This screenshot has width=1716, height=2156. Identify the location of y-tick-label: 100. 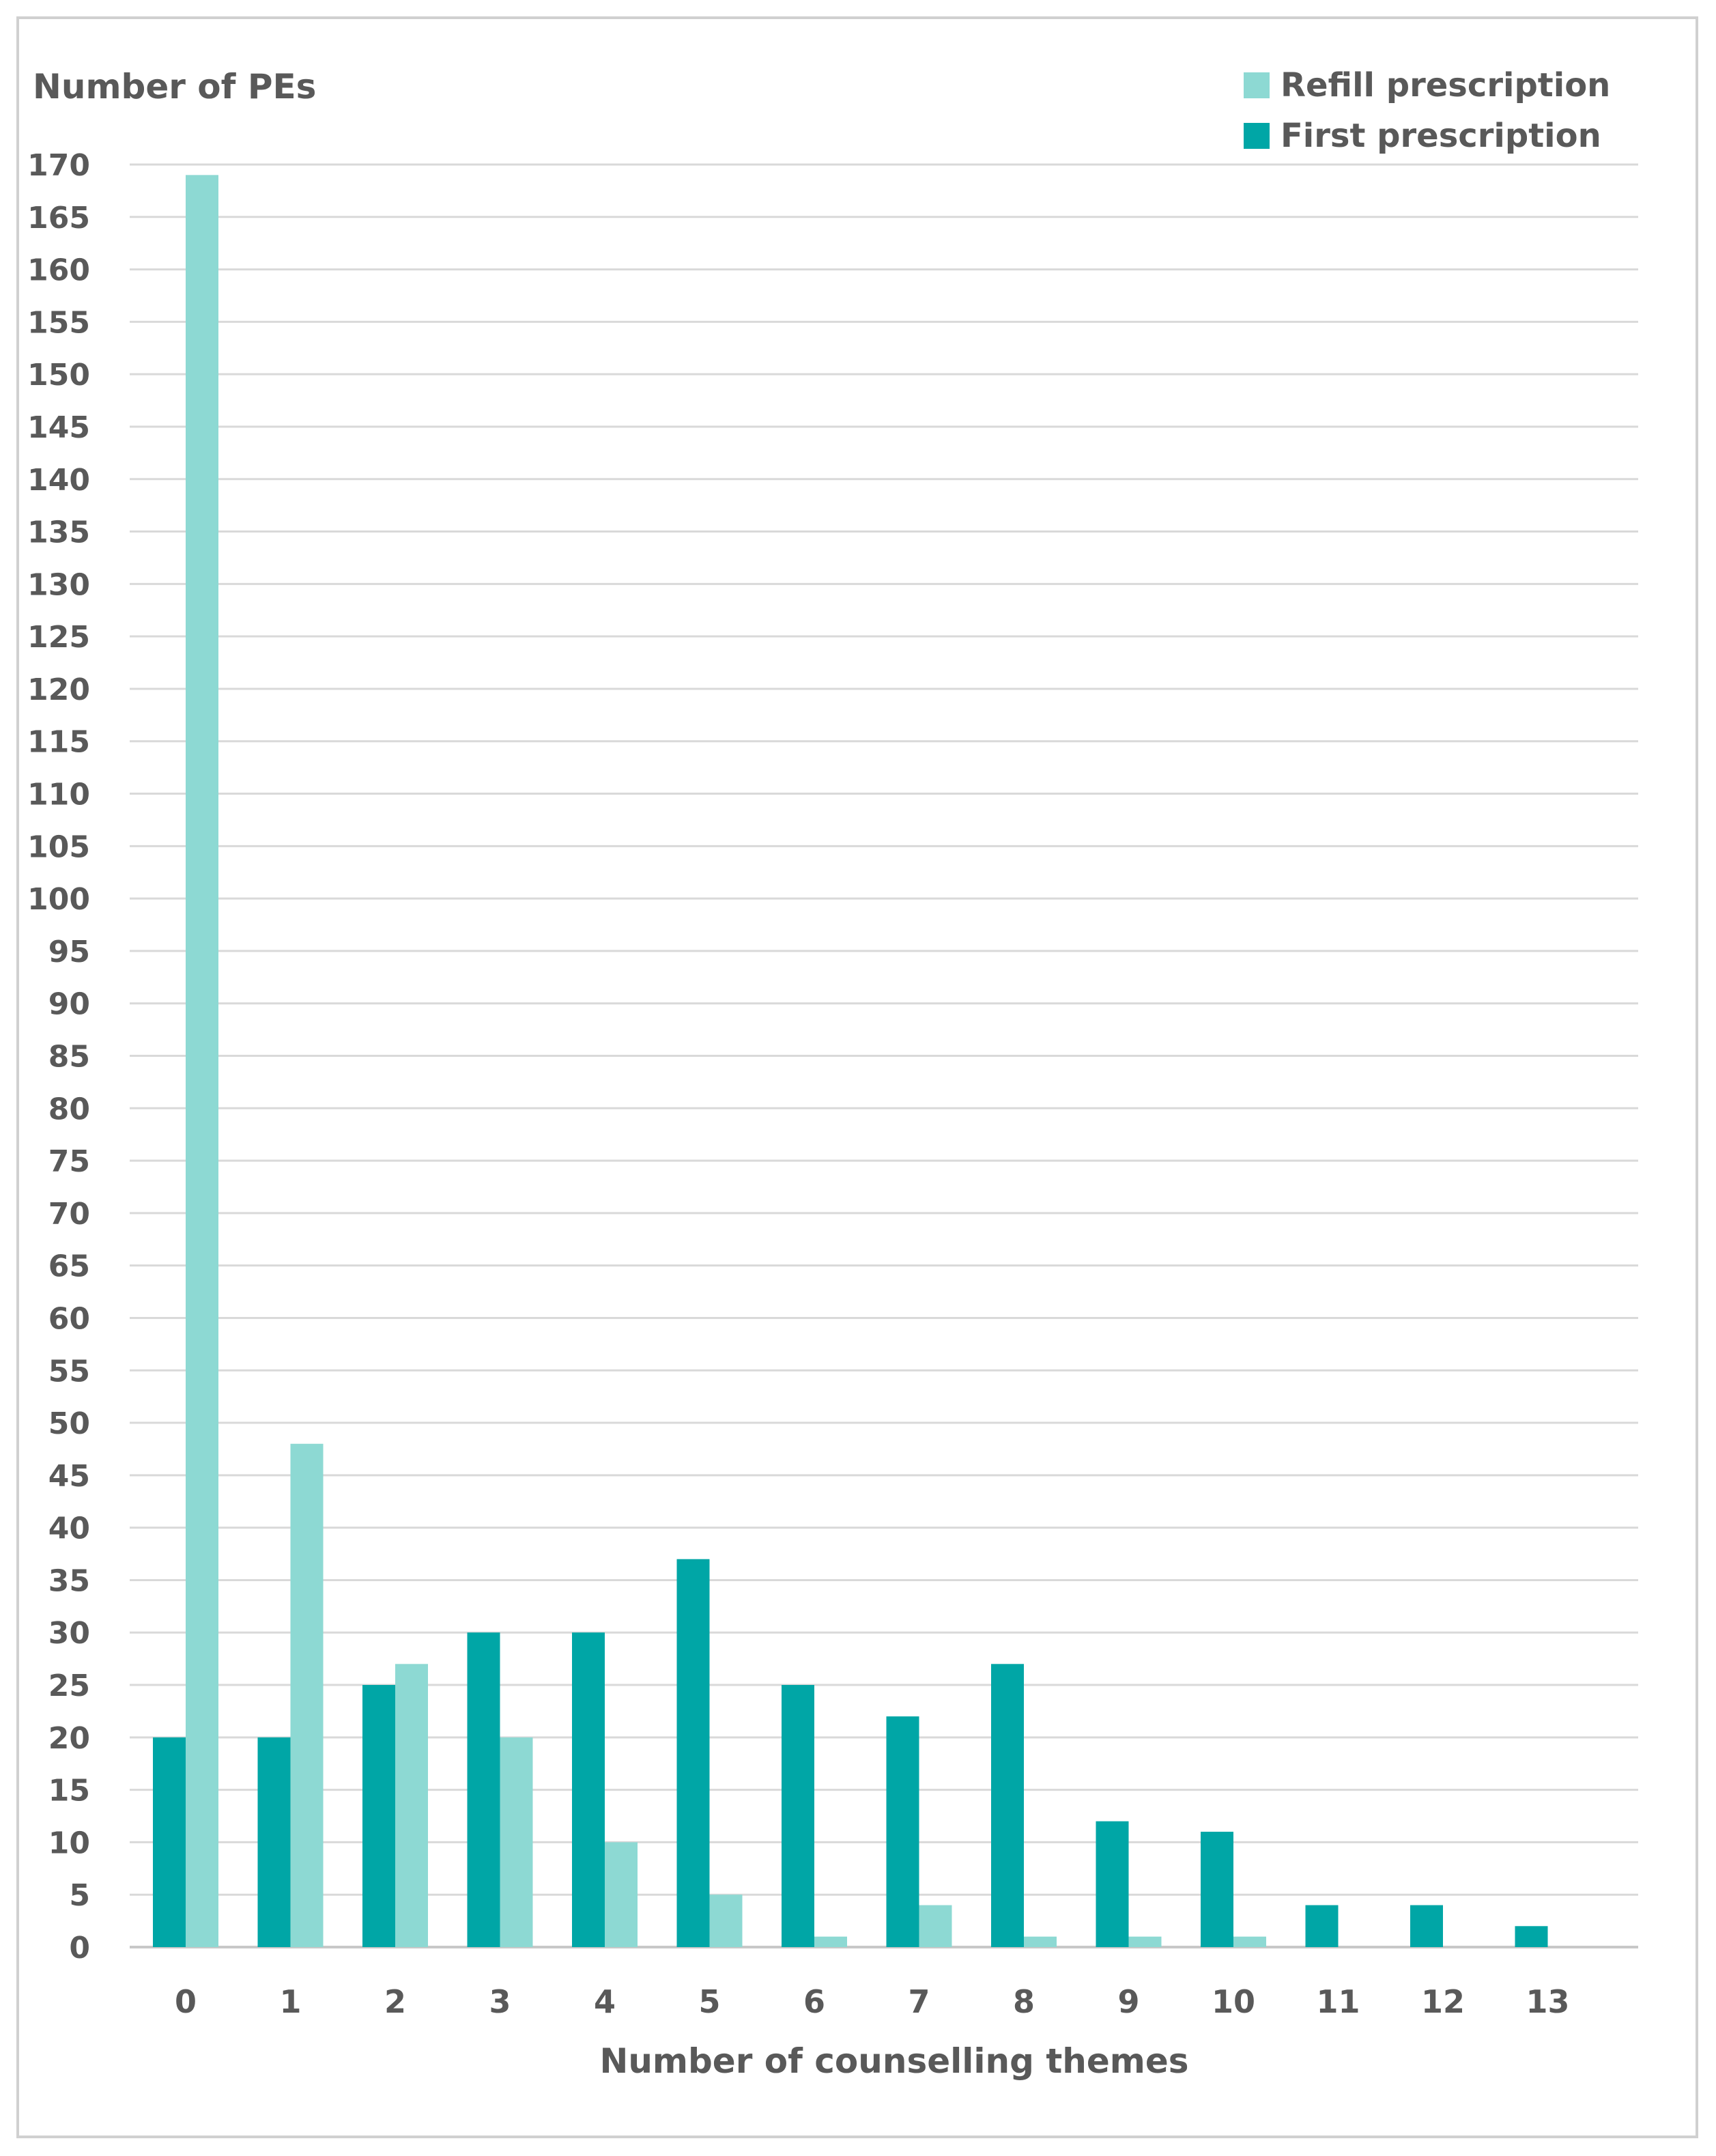
(58, 900).